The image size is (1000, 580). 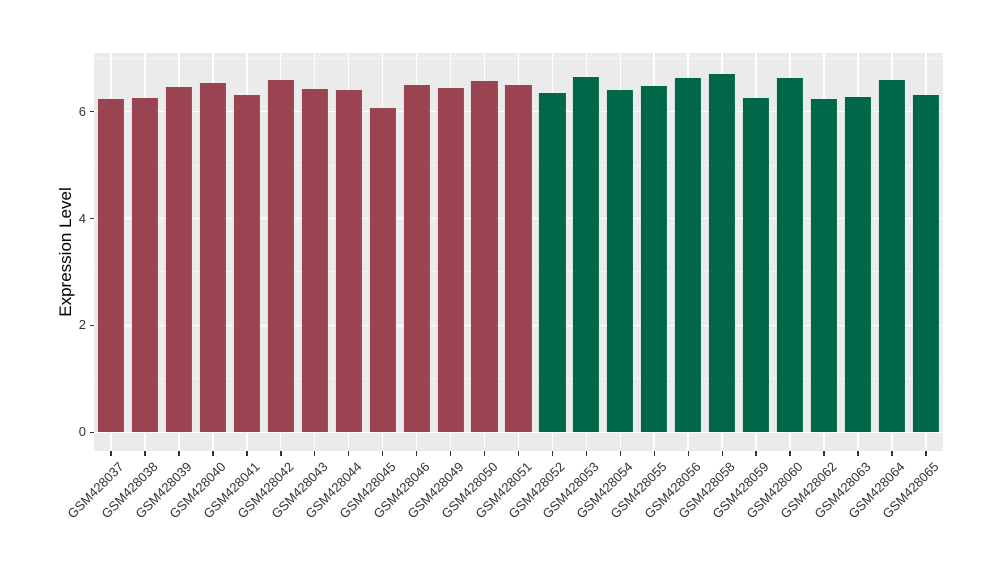 I want to click on bar-GSM428049, so click(x=450, y=260).